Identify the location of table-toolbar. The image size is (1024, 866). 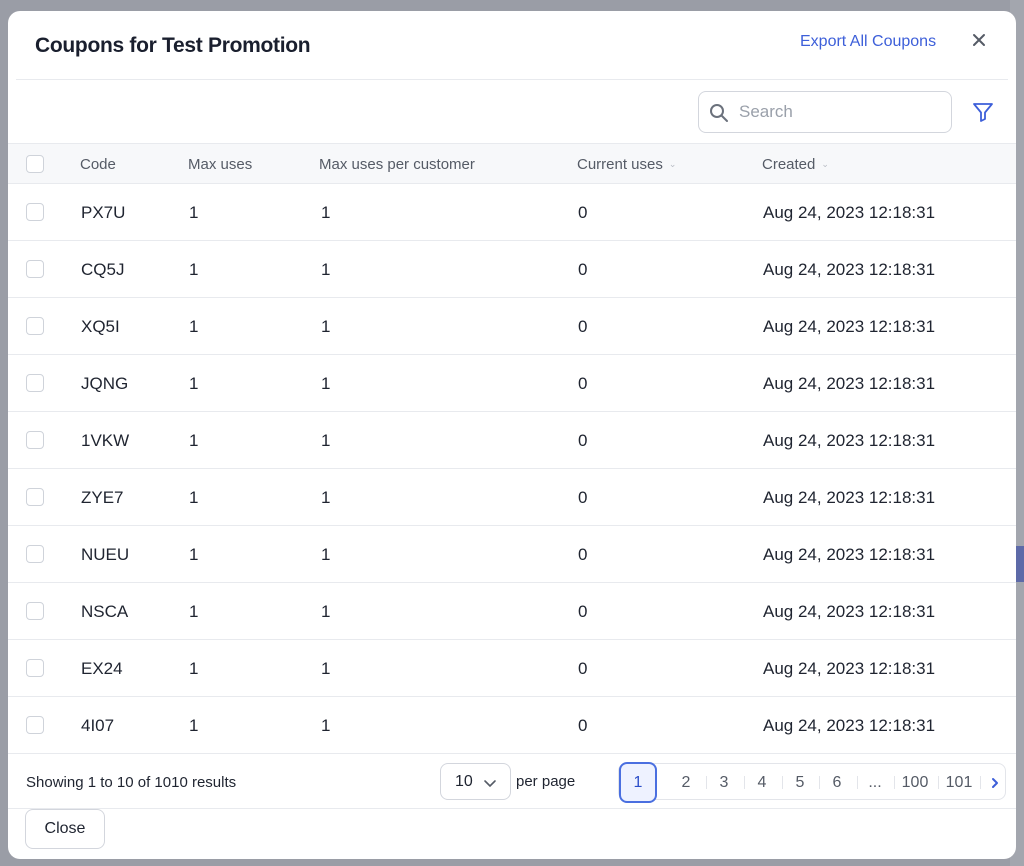
(512, 111).